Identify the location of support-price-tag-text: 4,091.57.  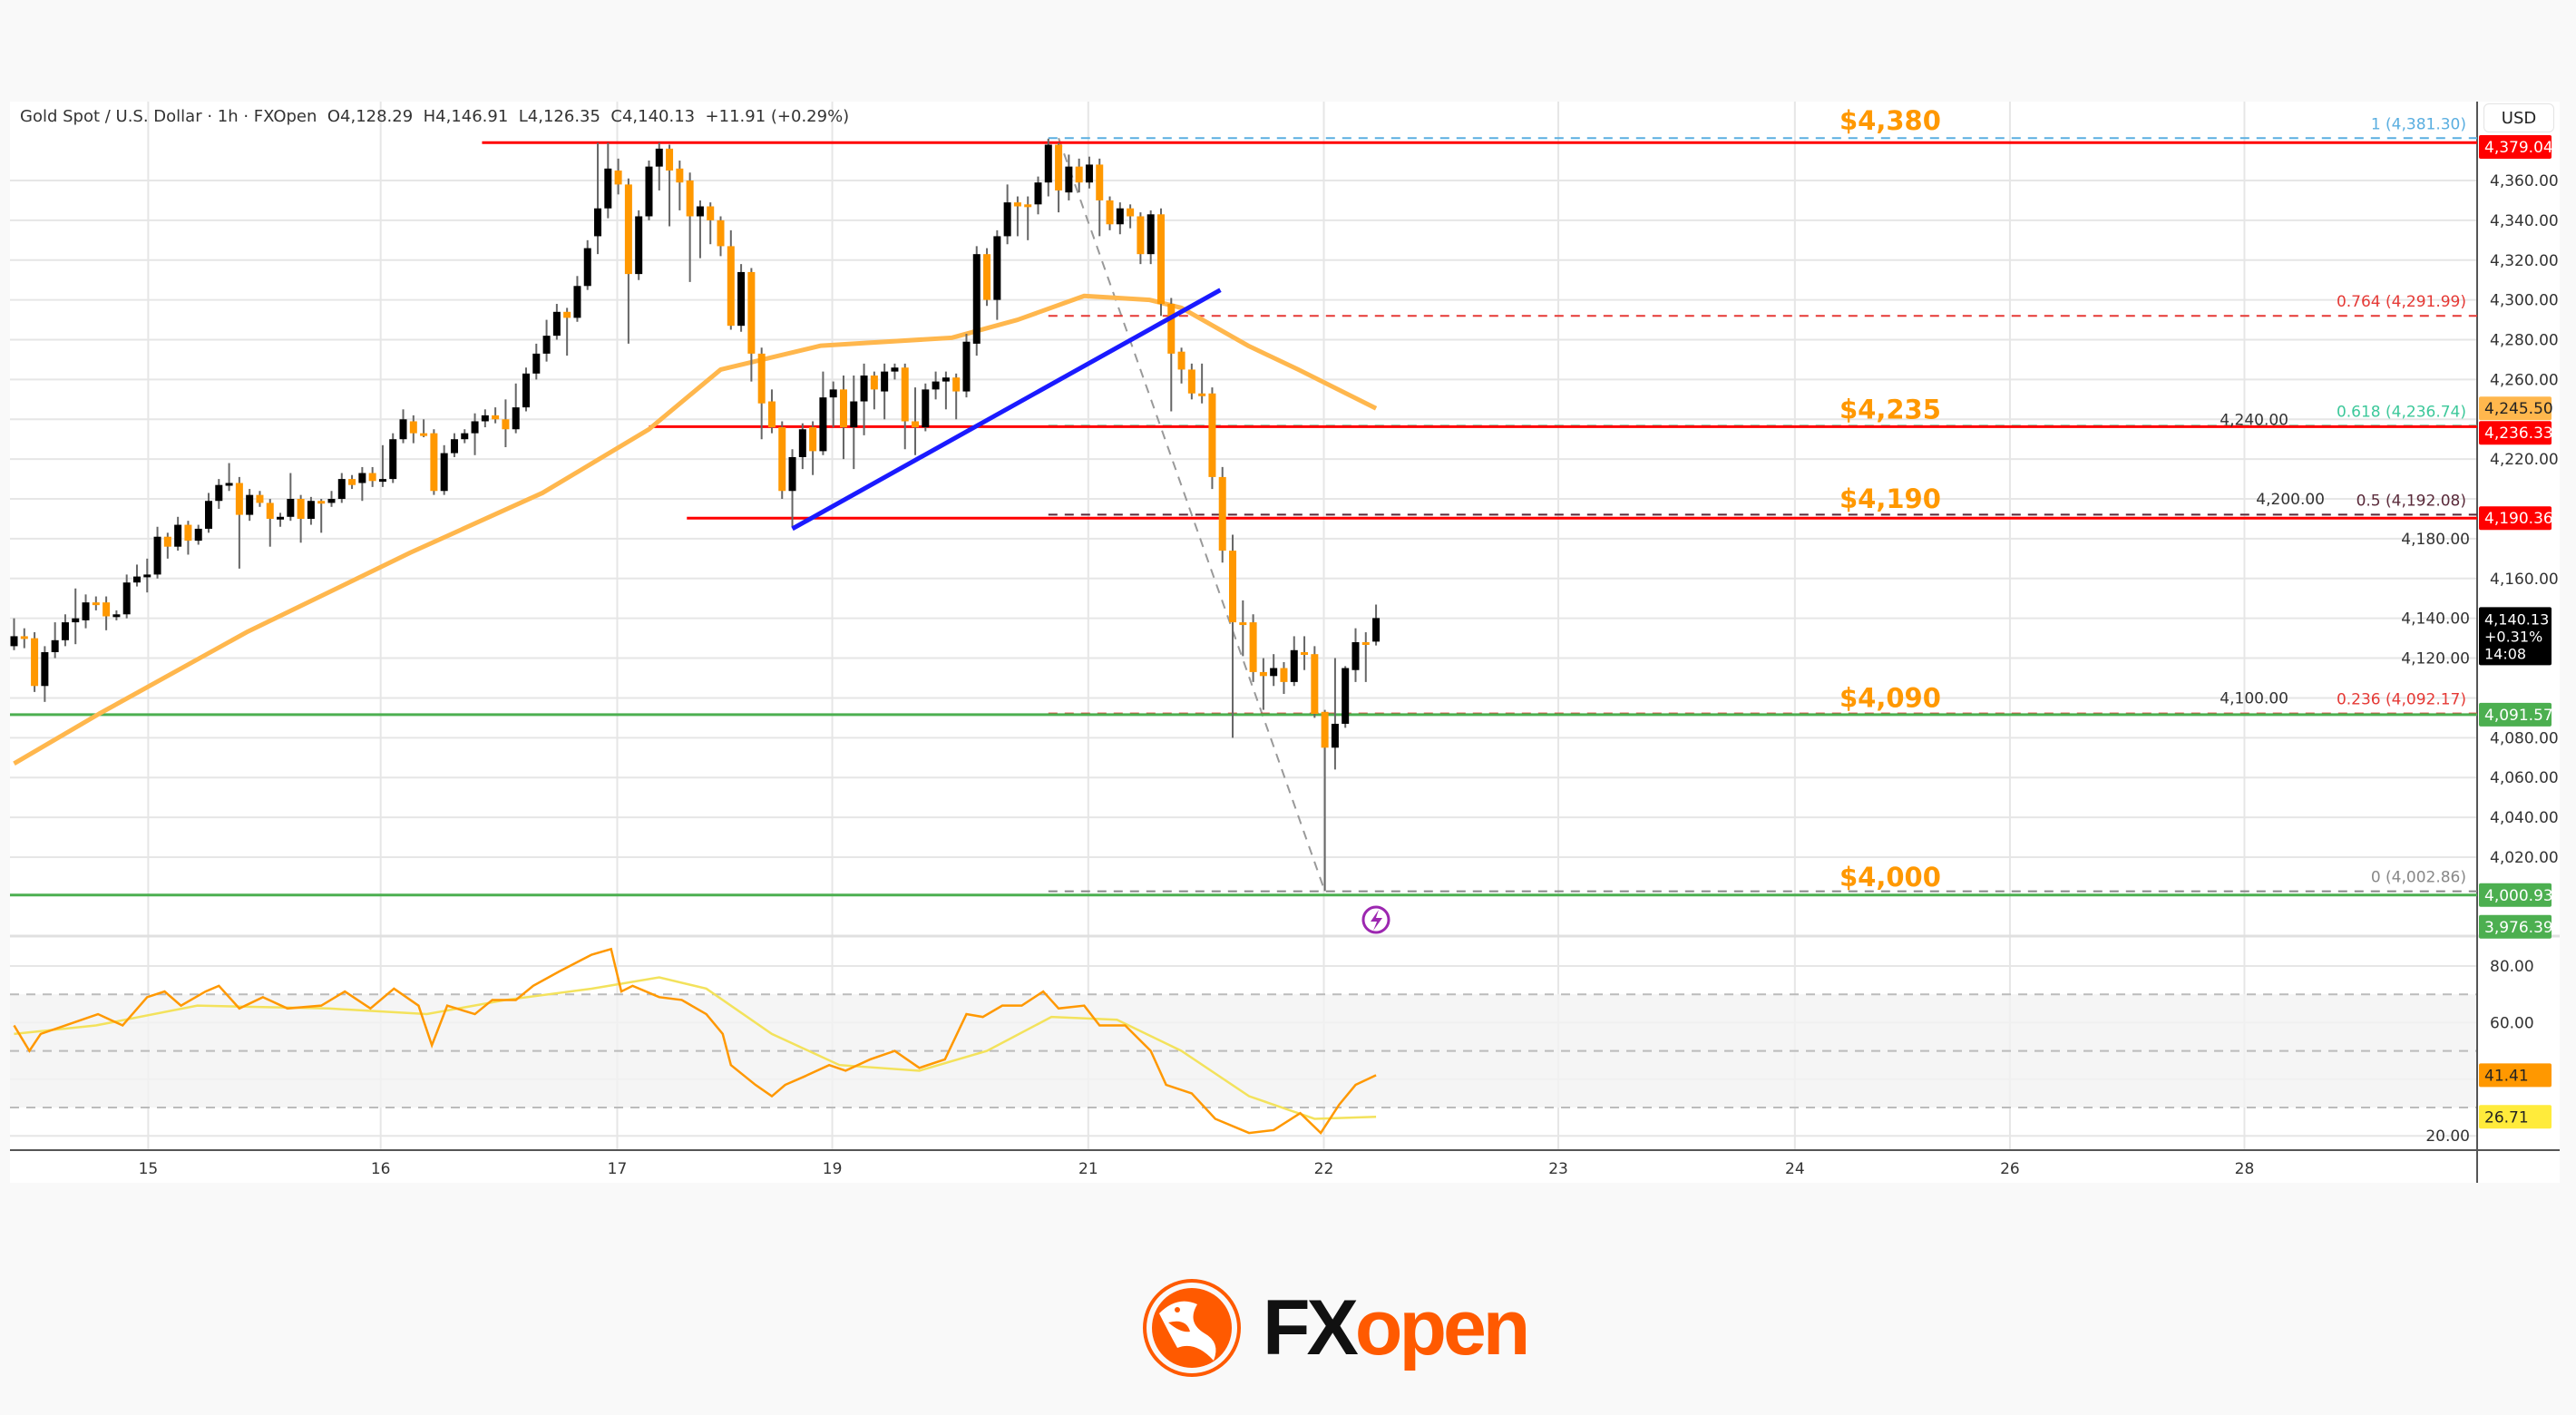
(2518, 716).